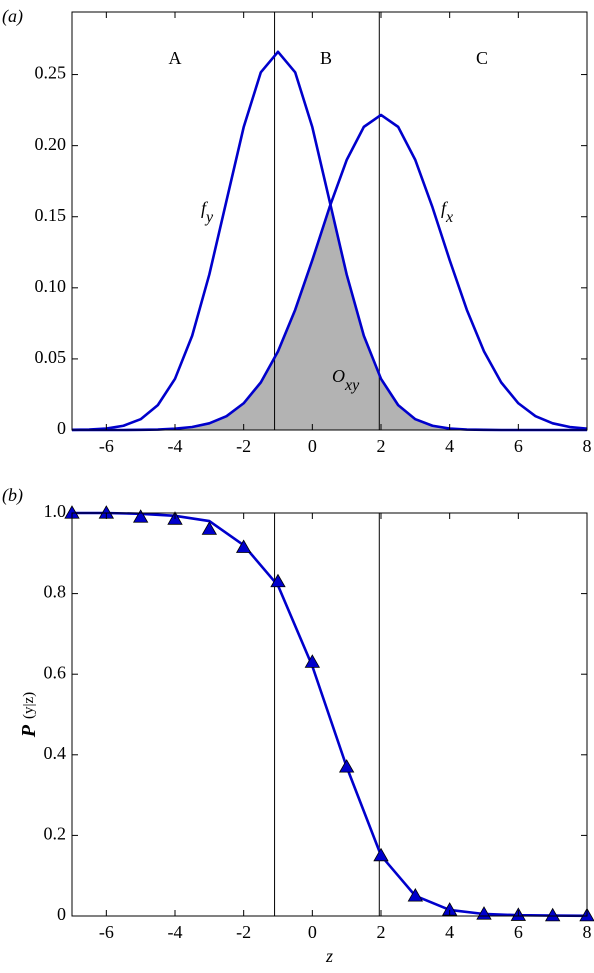  I want to click on curve-label: fy, so click(207, 212).